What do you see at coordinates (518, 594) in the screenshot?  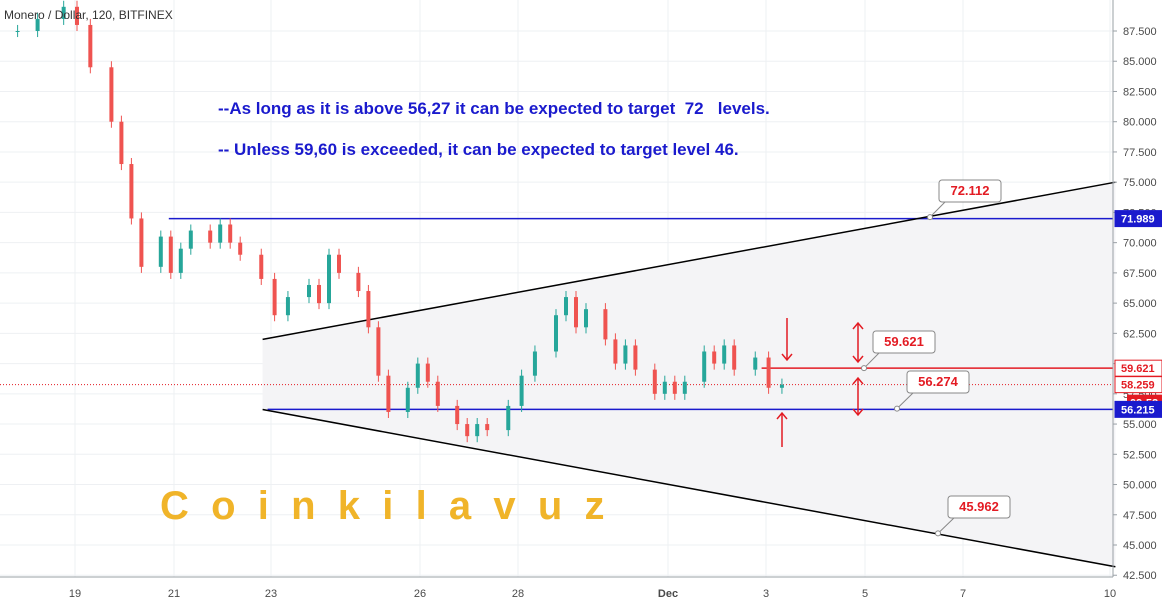 I see `x-tick-label: 28` at bounding box center [518, 594].